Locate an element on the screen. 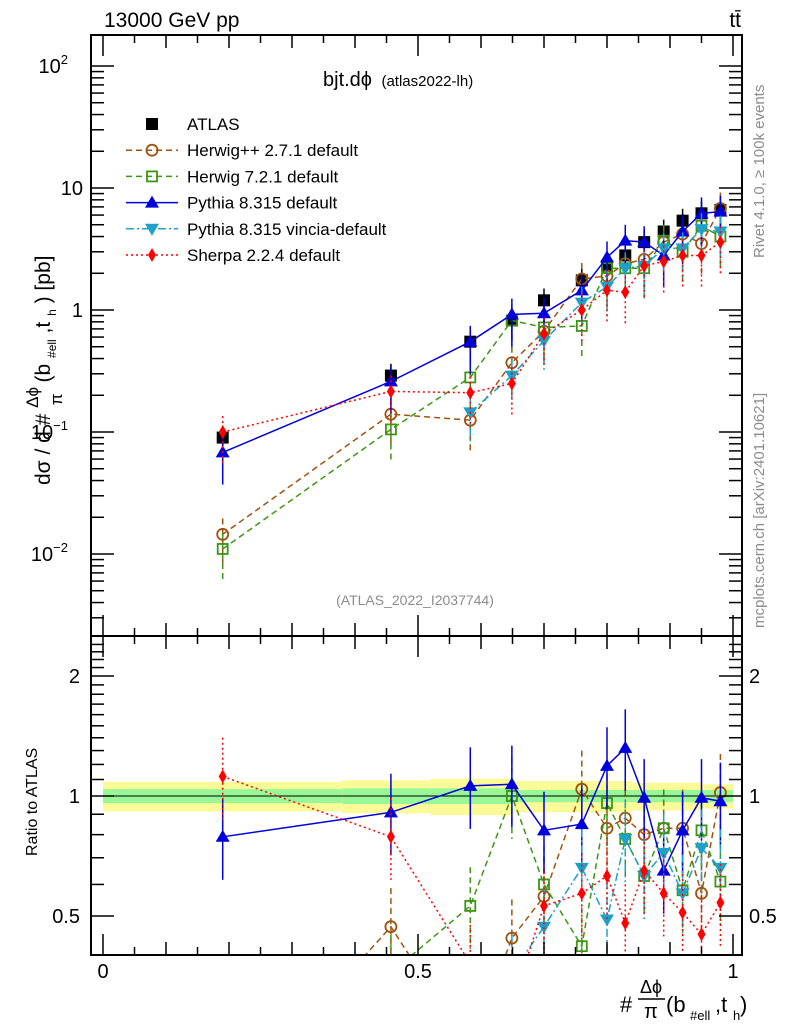 The width and height of the screenshot is (786, 1024). y-label-frac-den: π is located at coordinates (56, 399).